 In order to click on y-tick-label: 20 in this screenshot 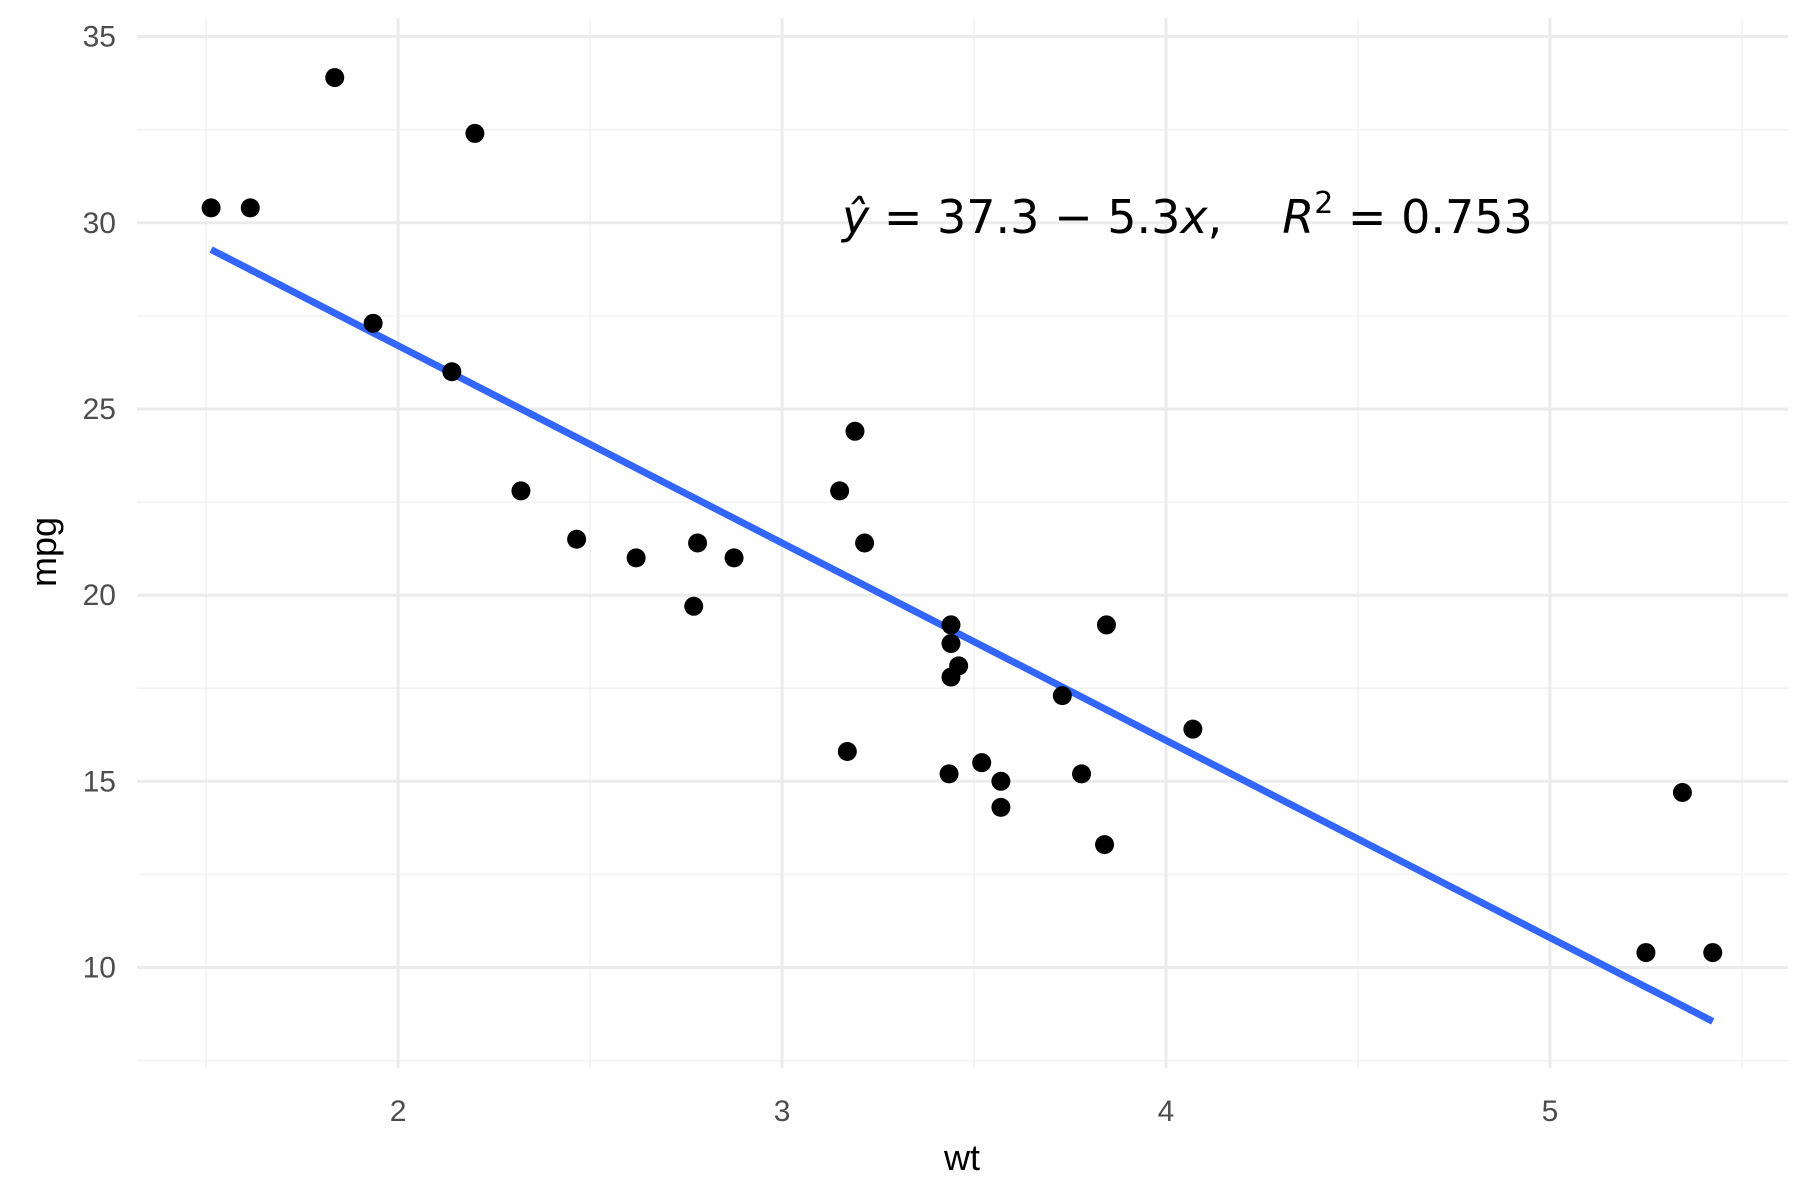, I will do `click(99, 595)`.